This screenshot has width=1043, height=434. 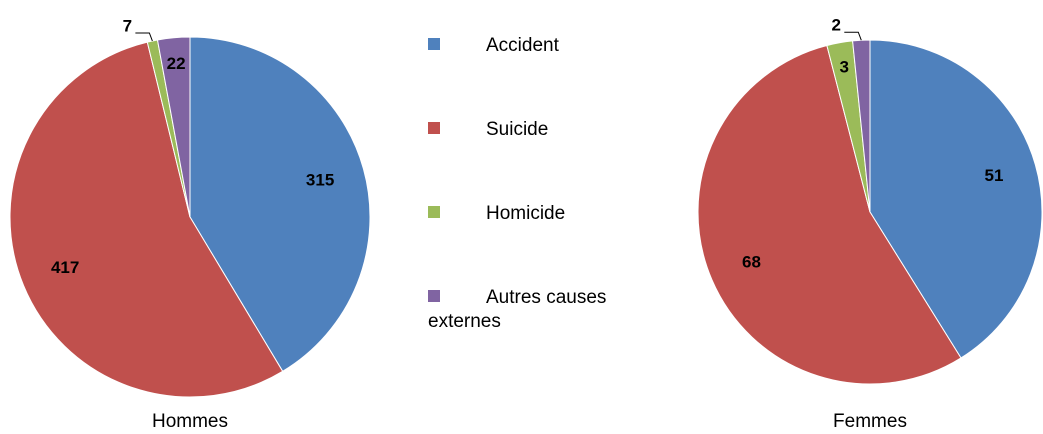 I want to click on legend-item: Suicide, so click(x=530, y=130).